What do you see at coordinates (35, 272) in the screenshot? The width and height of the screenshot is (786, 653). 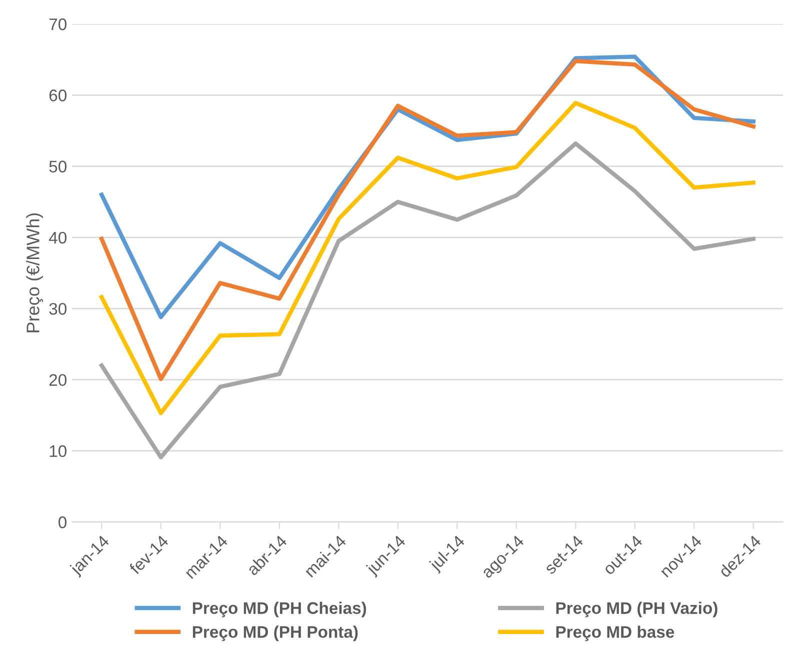 I see `y-axis-title: Preço (€/MWh)` at bounding box center [35, 272].